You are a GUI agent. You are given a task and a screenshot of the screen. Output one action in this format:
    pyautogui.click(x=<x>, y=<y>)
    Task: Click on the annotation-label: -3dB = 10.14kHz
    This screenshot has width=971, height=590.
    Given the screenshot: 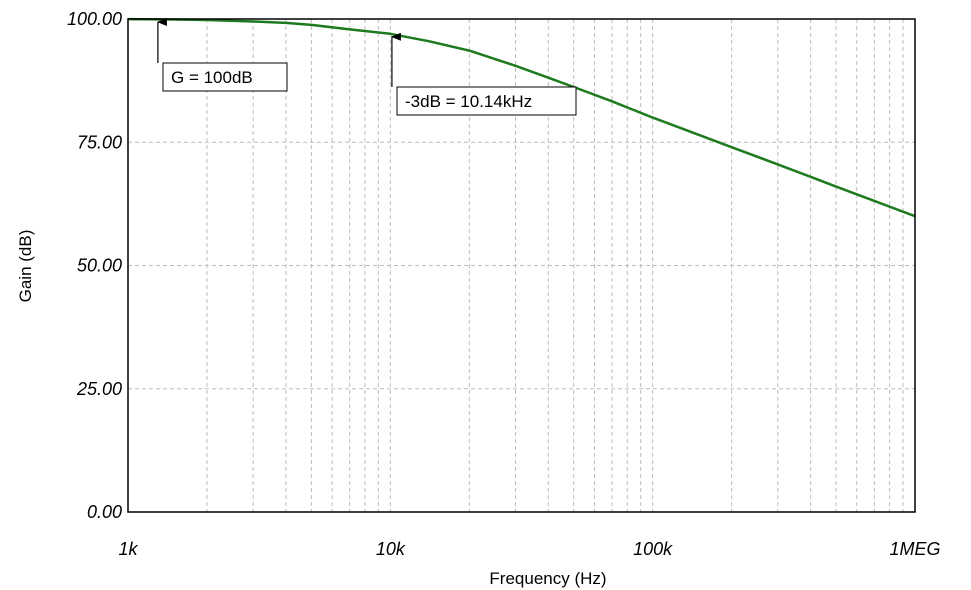 What is the action you would take?
    pyautogui.click(x=468, y=101)
    